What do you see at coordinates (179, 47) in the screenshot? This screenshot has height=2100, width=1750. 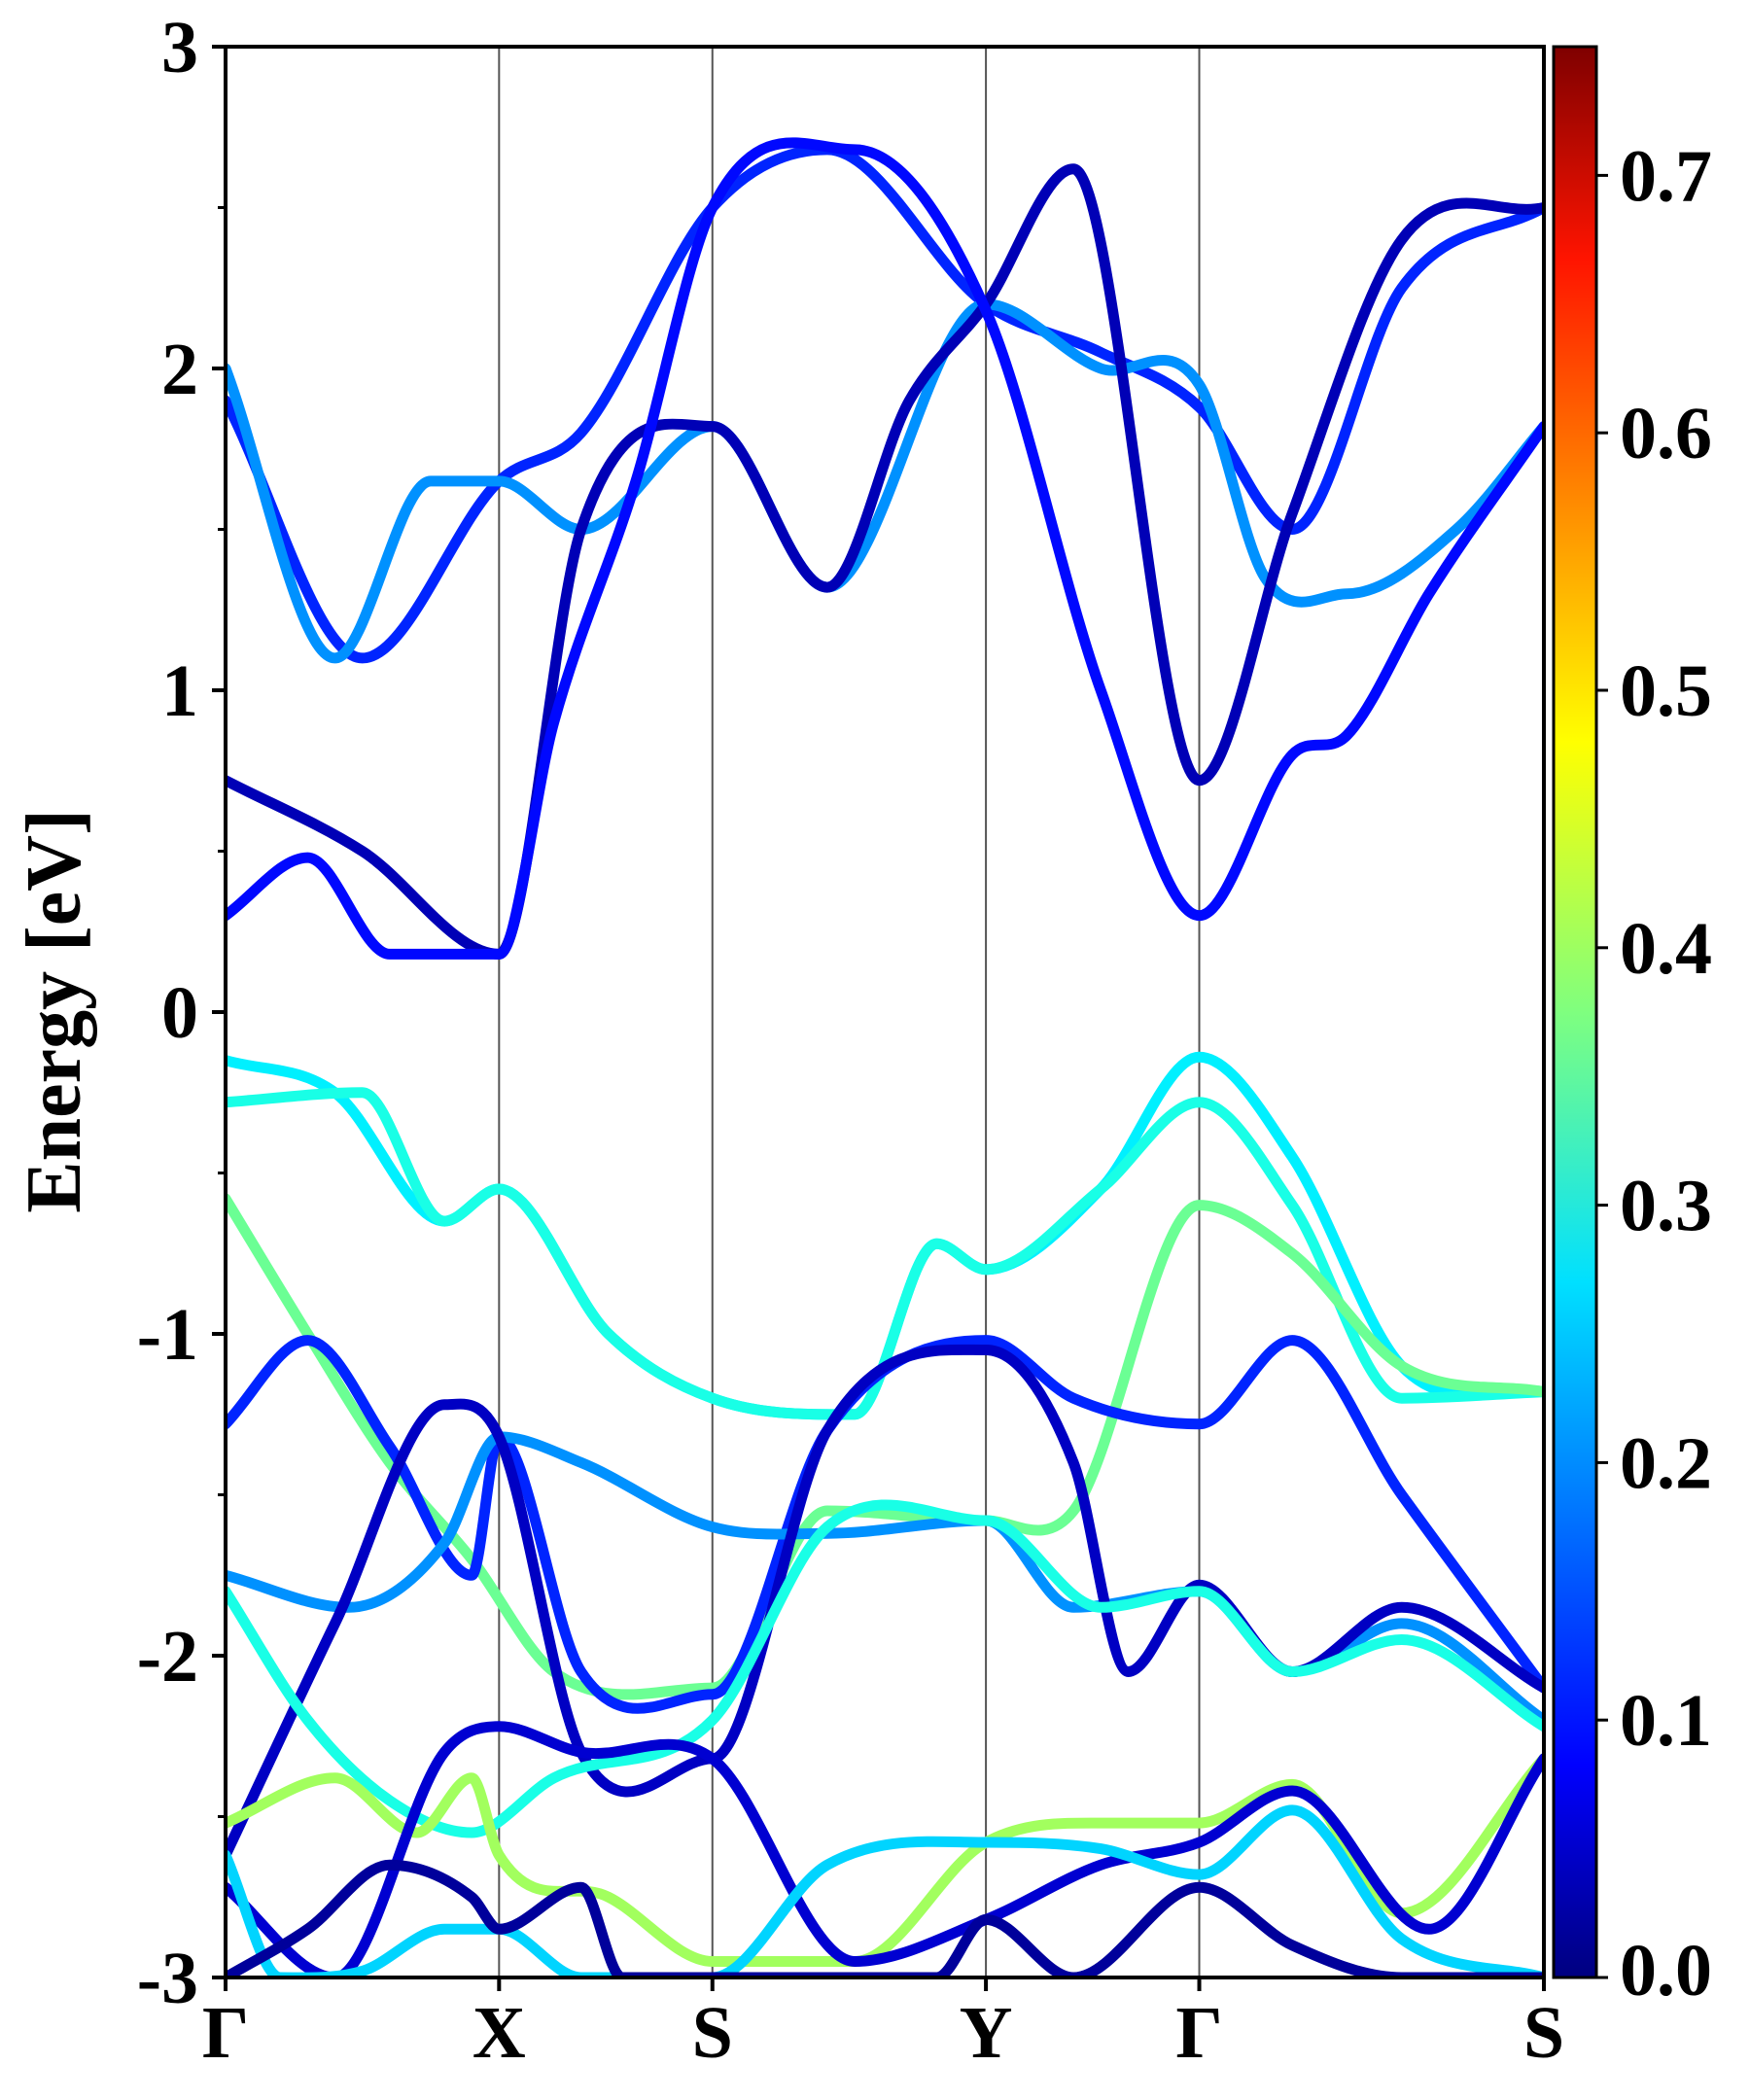 I see `y-tick-label: 3` at bounding box center [179, 47].